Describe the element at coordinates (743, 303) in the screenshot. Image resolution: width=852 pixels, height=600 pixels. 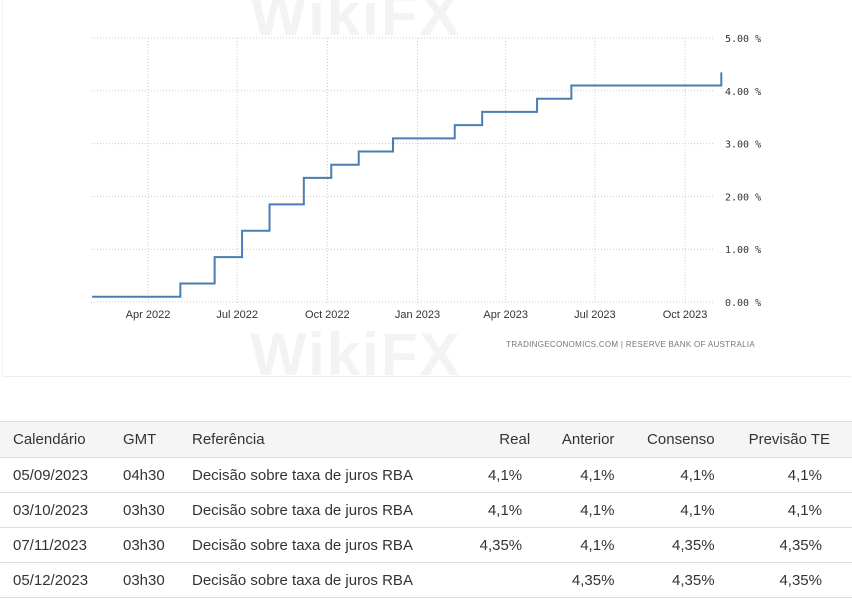
I see `y-tick-label: 0.00 %` at that location.